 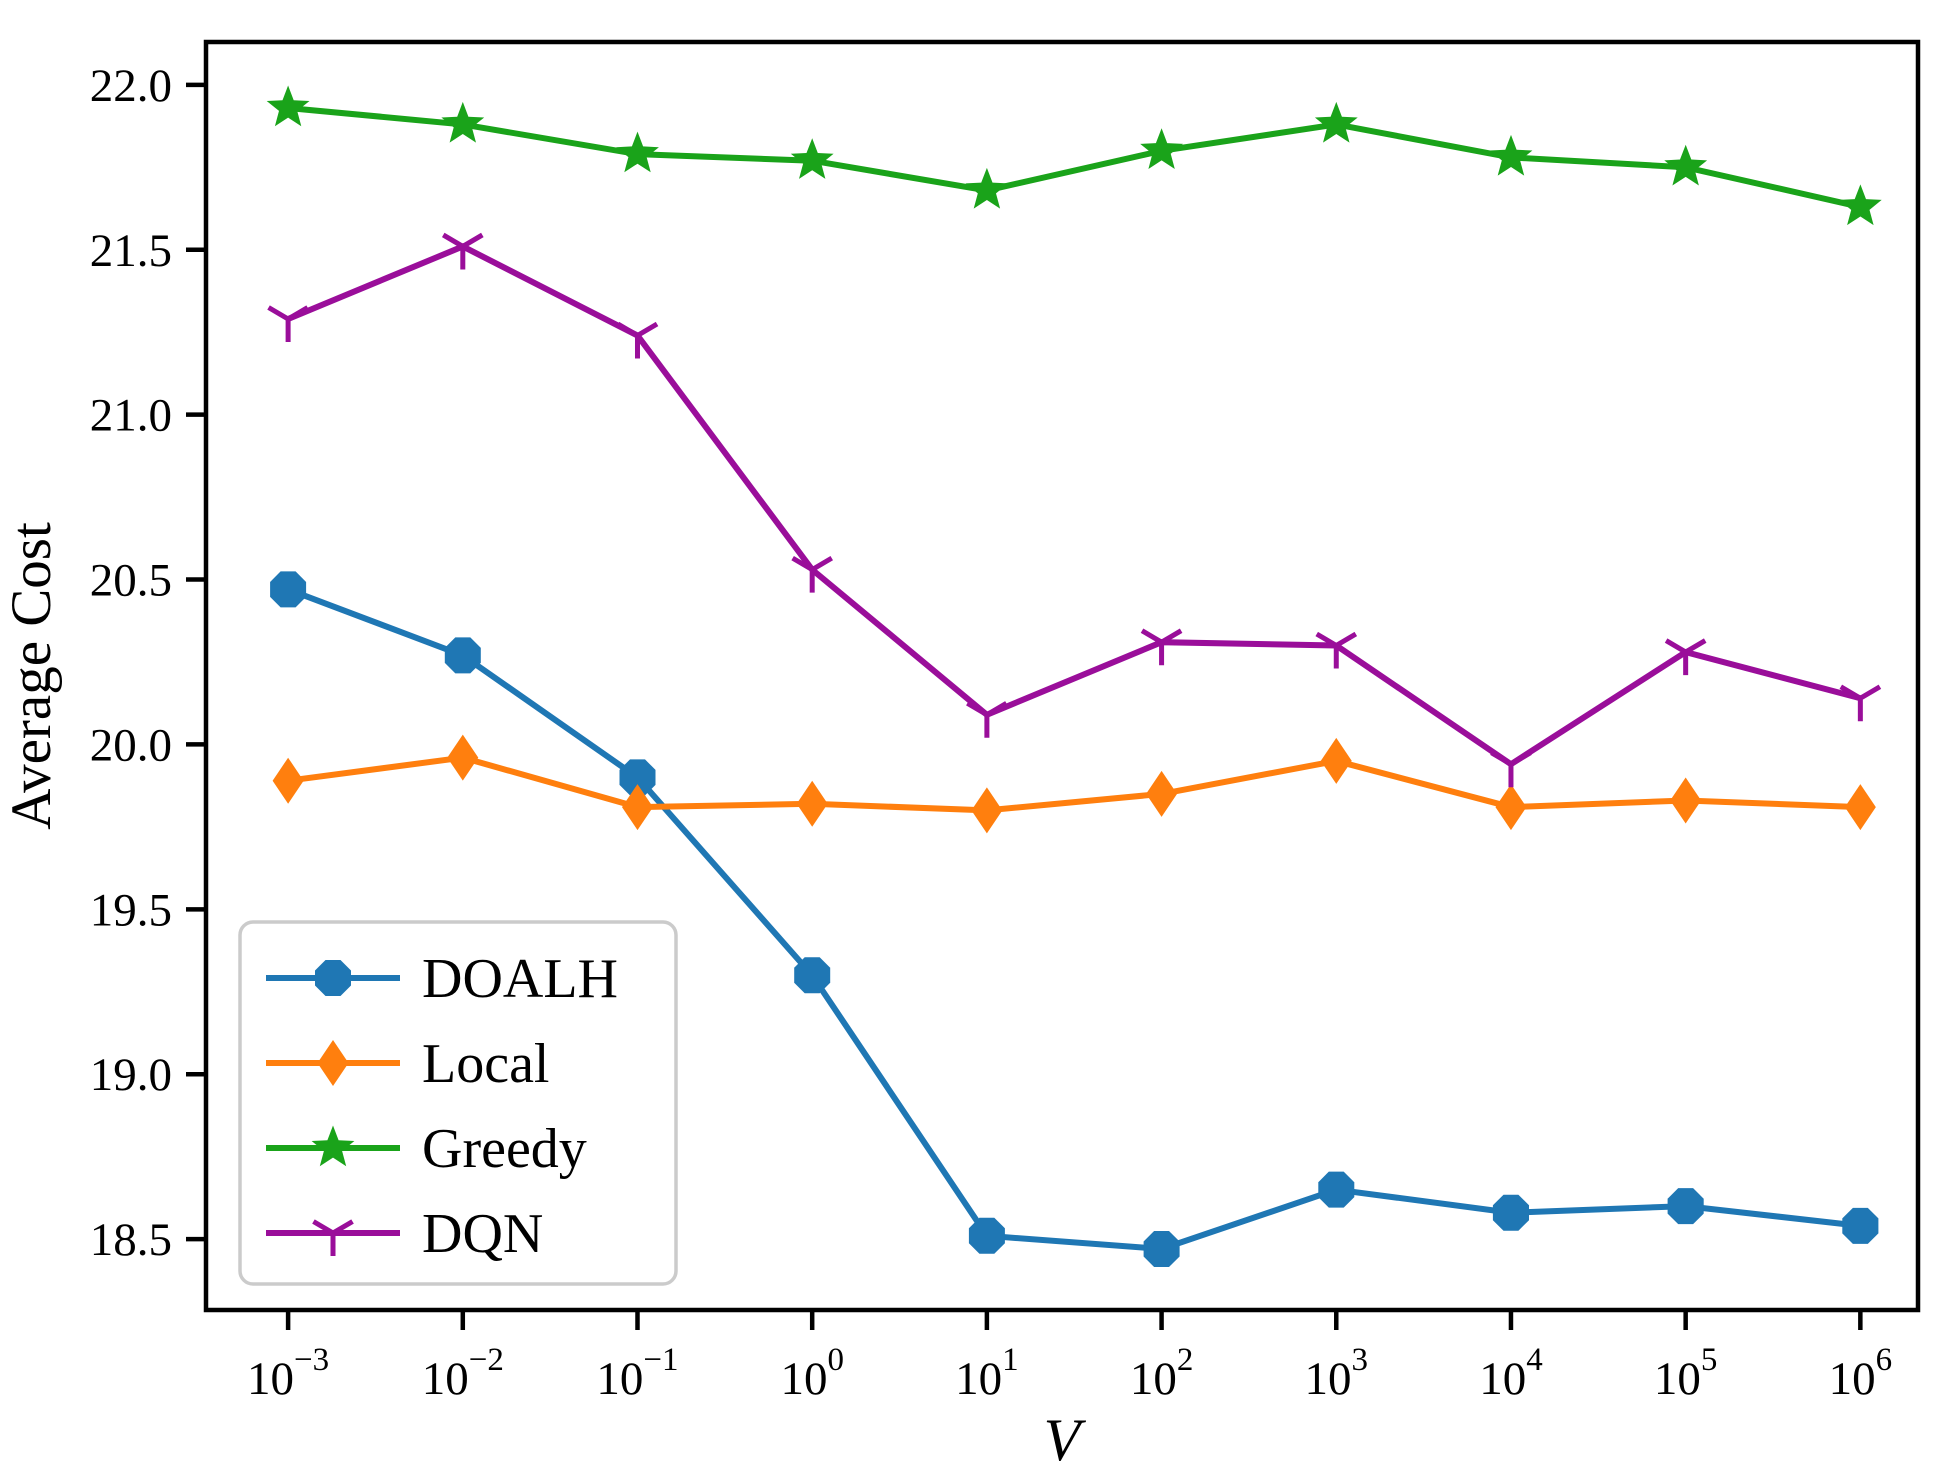 What do you see at coordinates (131, 581) in the screenshot?
I see `y-tick-label: 20.5` at bounding box center [131, 581].